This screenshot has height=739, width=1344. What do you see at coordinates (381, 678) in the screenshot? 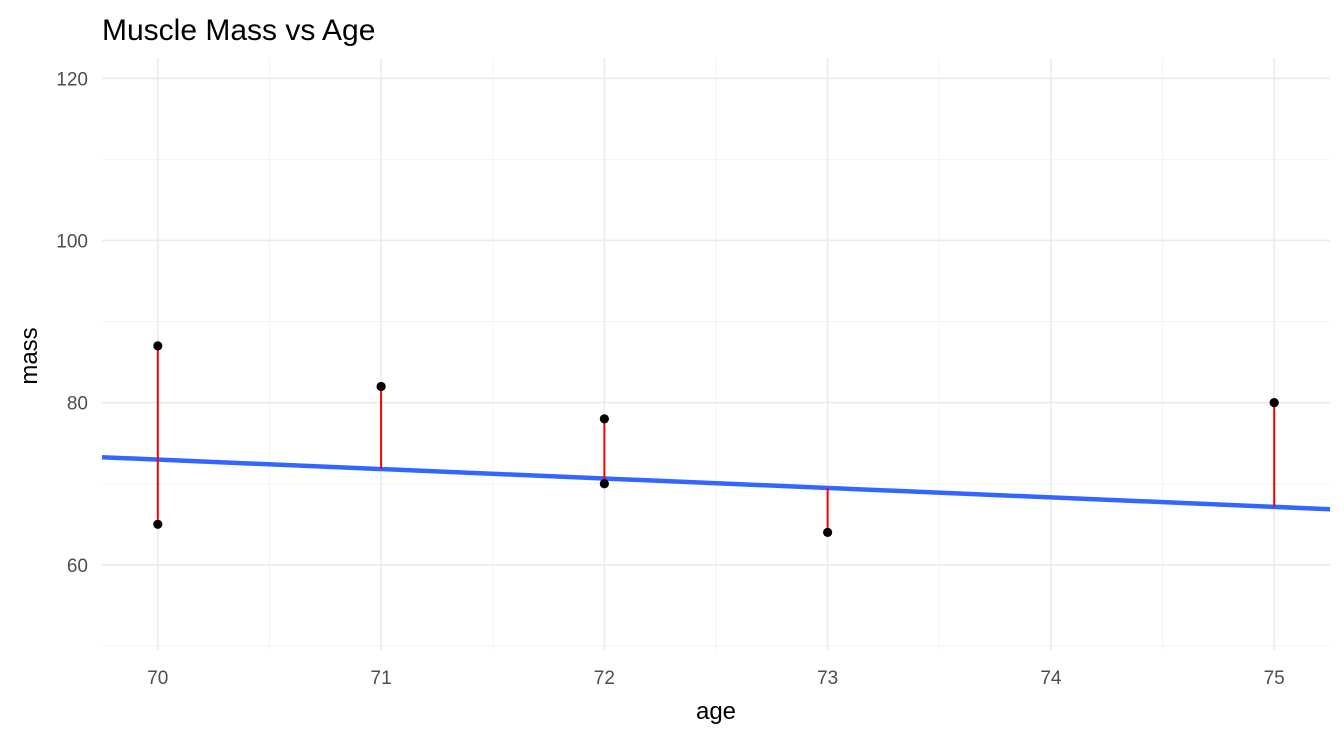
I see `x-tick-label: 71` at bounding box center [381, 678].